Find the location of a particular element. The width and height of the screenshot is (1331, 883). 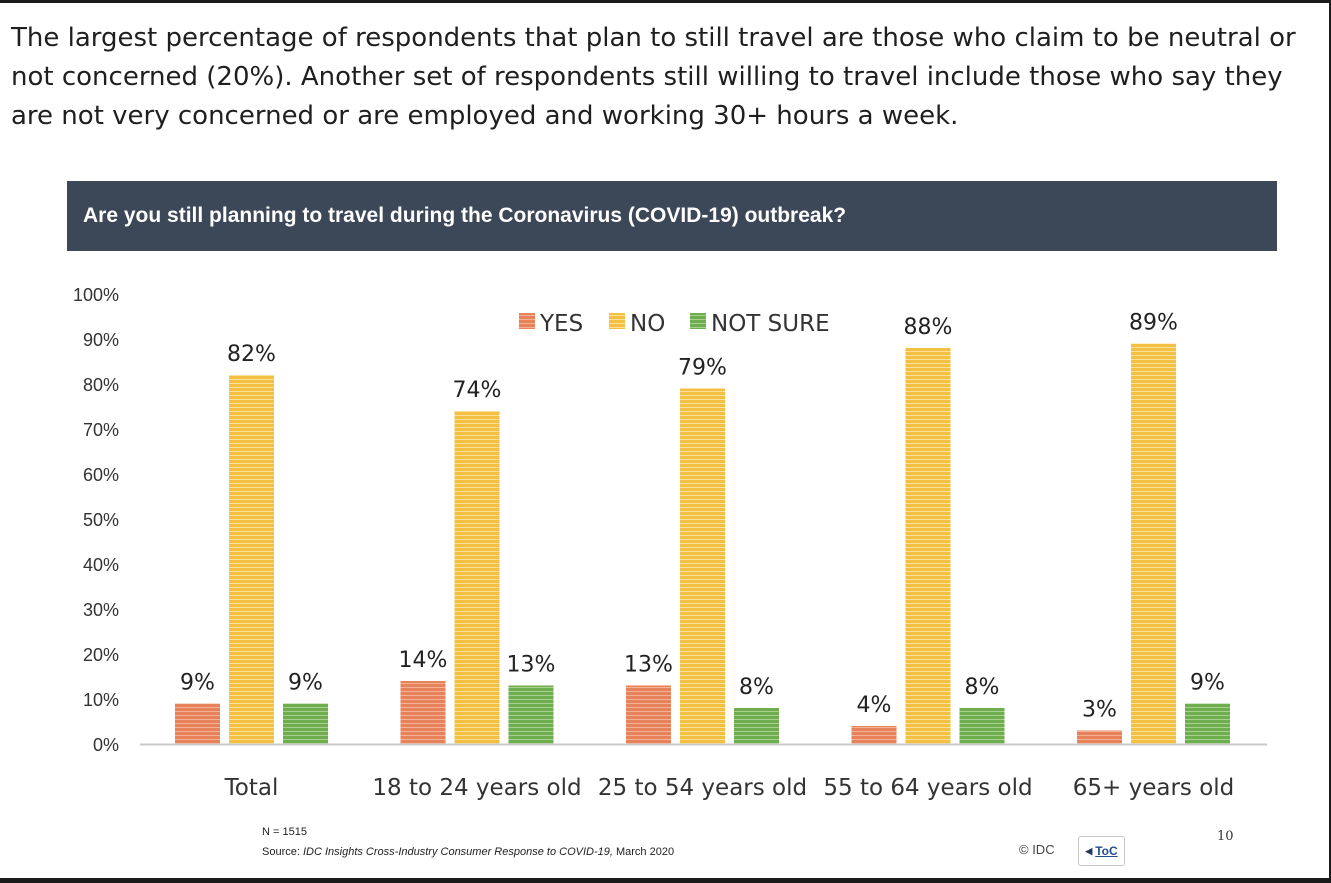

legend-label-no: NO is located at coordinates (647, 324).